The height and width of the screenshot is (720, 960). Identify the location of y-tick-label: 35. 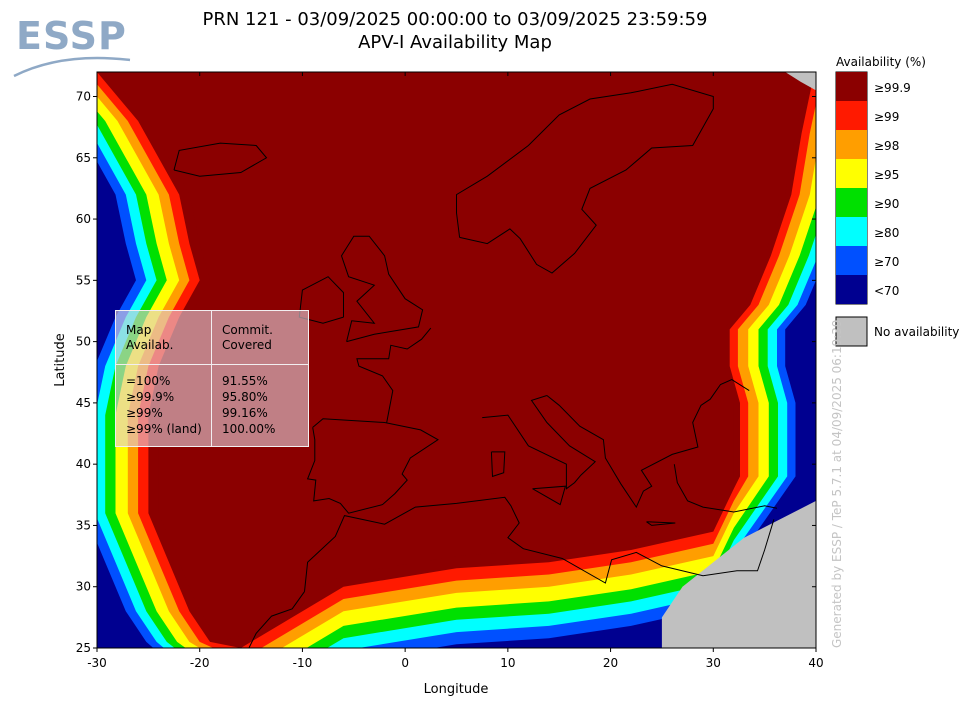
(83, 525).